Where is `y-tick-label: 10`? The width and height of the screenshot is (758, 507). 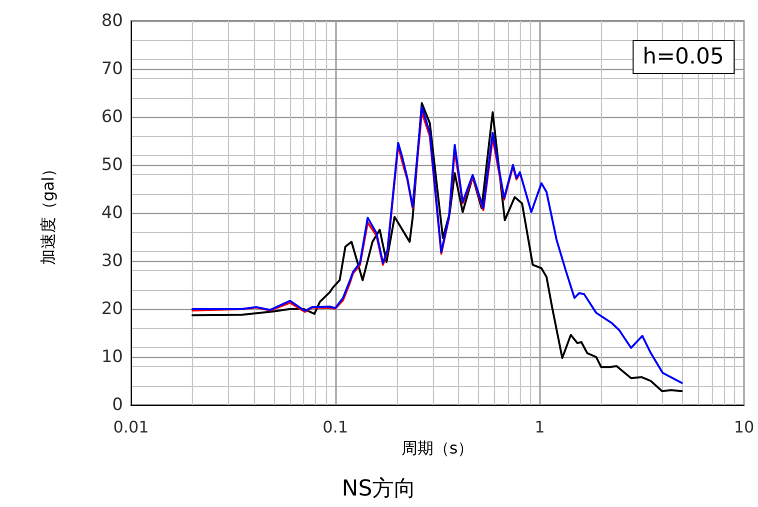 y-tick-label: 10 is located at coordinates (112, 357).